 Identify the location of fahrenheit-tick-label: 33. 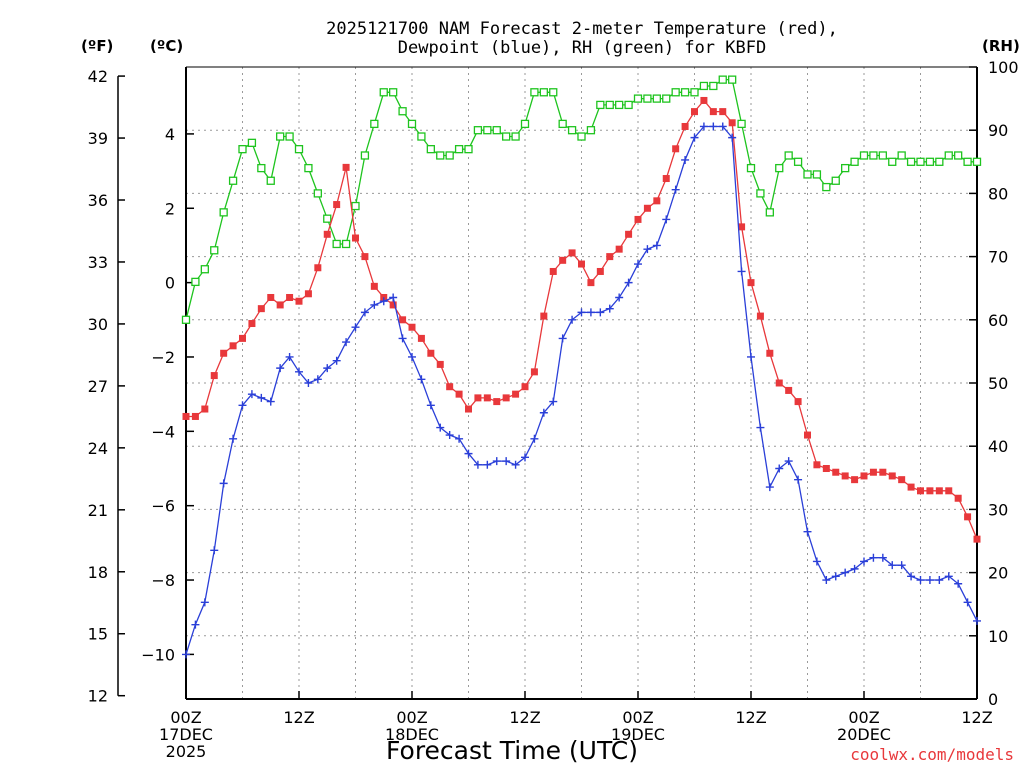
(98, 262).